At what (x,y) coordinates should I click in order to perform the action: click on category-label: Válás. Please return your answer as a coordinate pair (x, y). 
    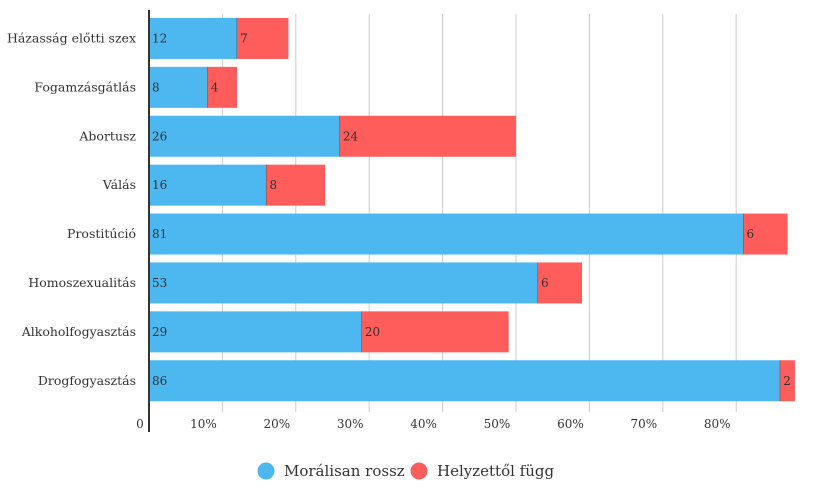
    Looking at the image, I should click on (119, 184).